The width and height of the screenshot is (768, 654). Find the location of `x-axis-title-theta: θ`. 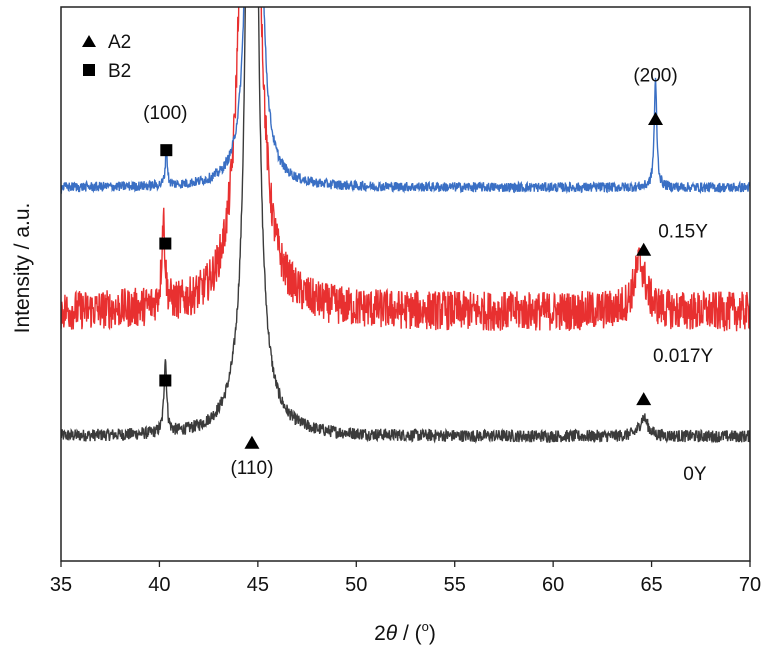

x-axis-title-theta: θ is located at coordinates (392, 633).